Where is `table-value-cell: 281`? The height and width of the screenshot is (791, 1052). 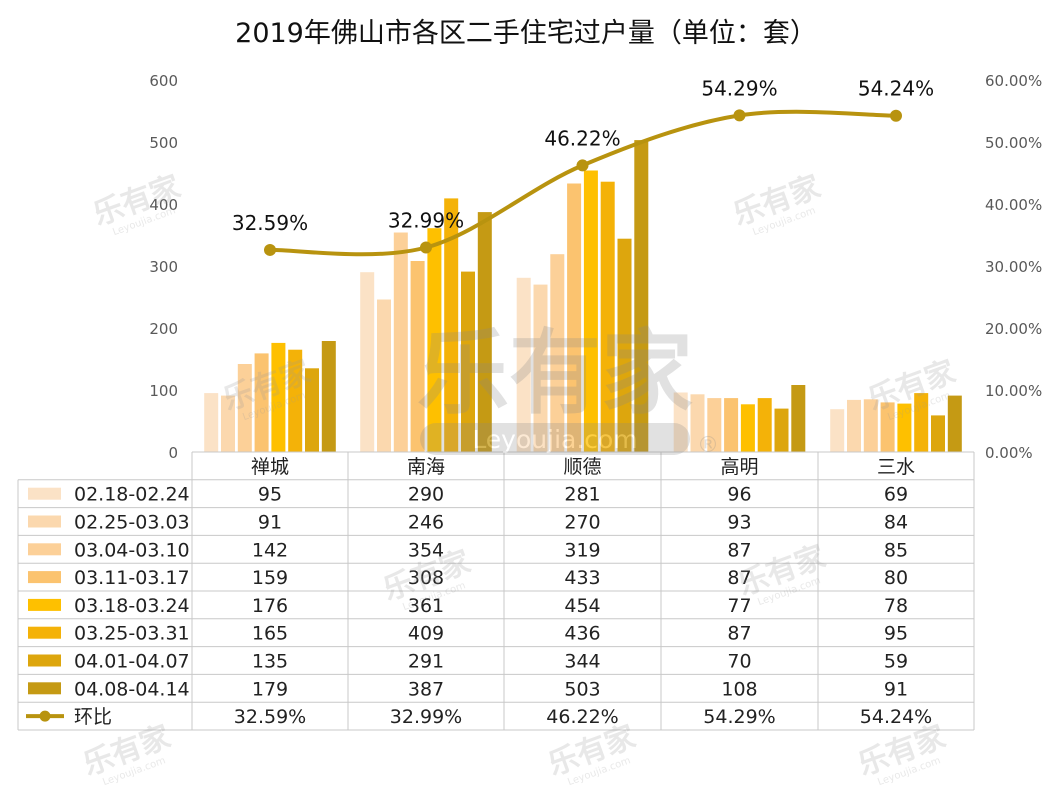
table-value-cell: 281 is located at coordinates (582, 495).